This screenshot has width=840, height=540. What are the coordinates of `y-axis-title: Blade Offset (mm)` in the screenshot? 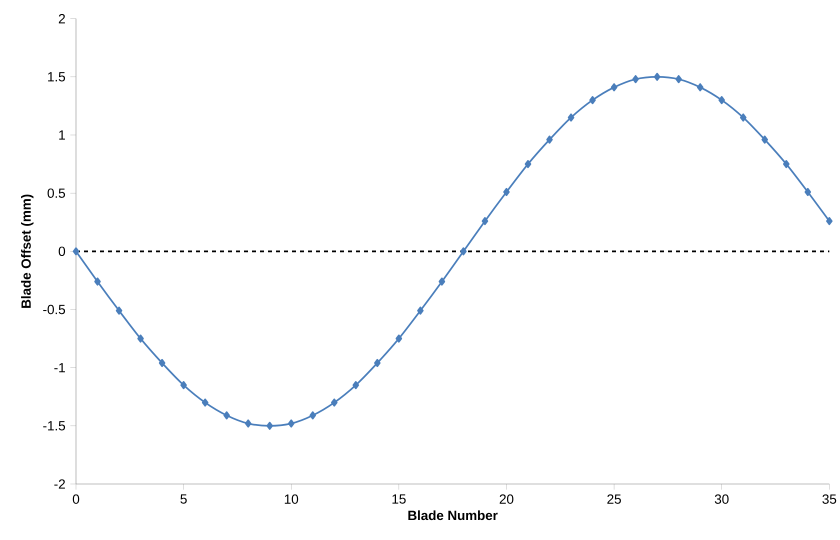 It's located at (27, 251).